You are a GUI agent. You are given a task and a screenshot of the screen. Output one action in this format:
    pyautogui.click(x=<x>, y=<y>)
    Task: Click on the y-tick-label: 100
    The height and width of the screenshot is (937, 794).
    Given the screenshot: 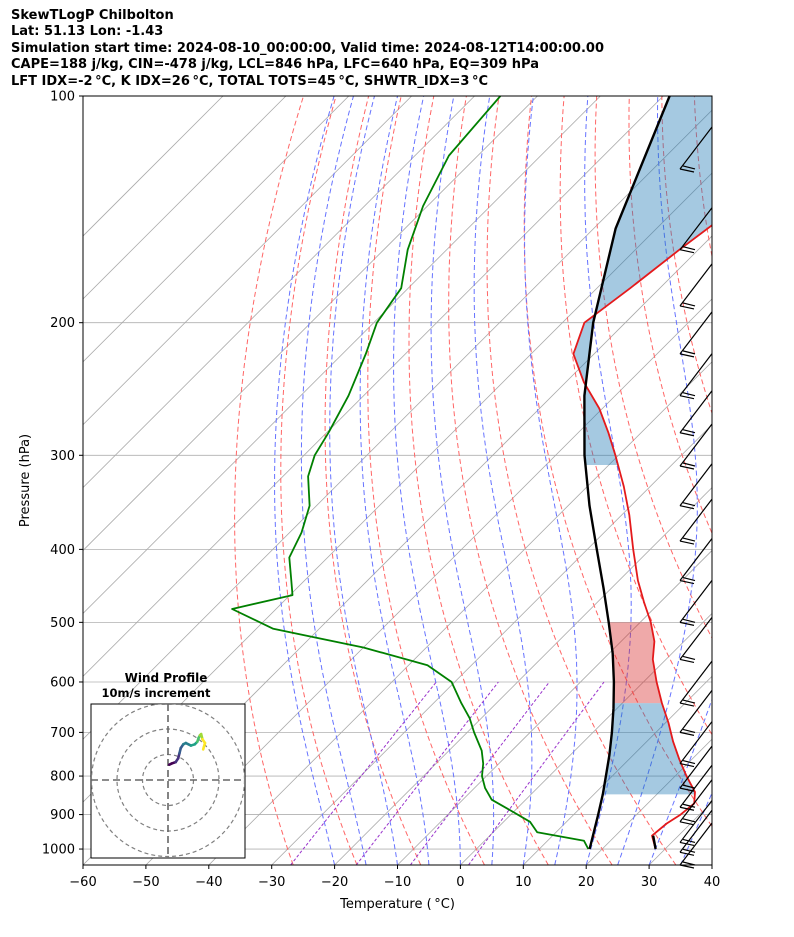 What is the action you would take?
    pyautogui.click(x=62, y=97)
    